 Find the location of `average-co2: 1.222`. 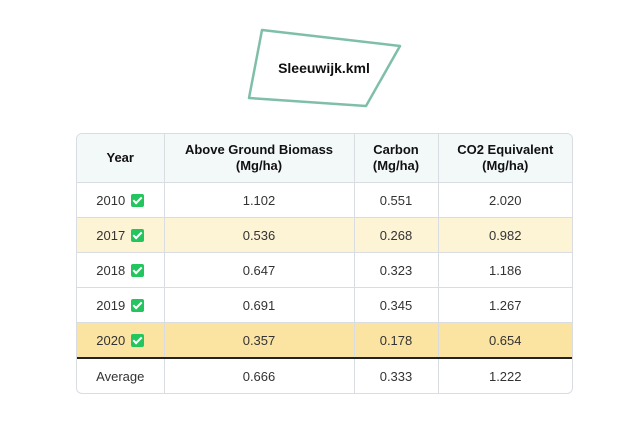

average-co2: 1.222 is located at coordinates (505, 376).